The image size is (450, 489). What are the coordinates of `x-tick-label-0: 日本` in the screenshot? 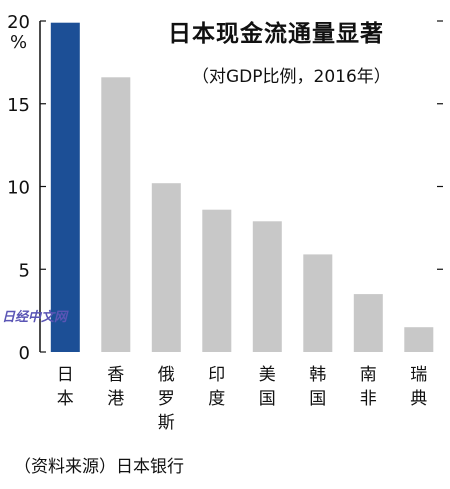 It's located at (65, 387).